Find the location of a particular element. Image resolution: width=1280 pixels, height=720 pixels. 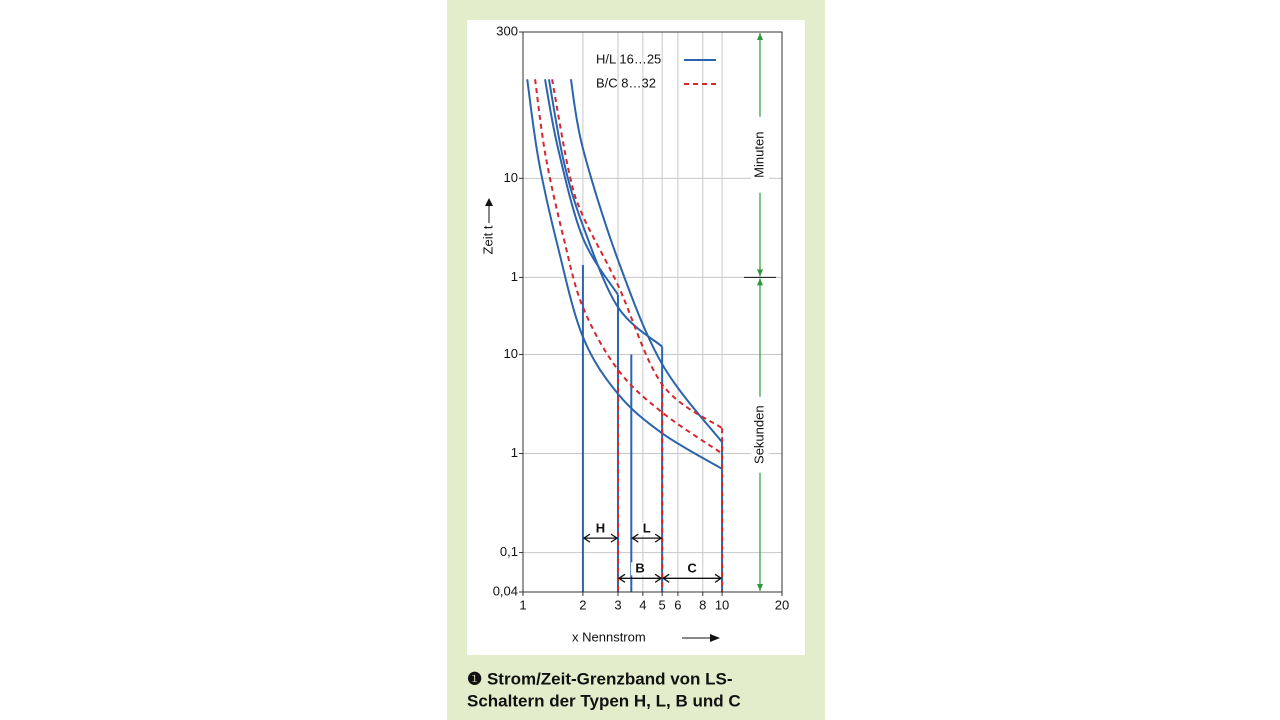

y-tick-label: 0,04 is located at coordinates (505, 590).